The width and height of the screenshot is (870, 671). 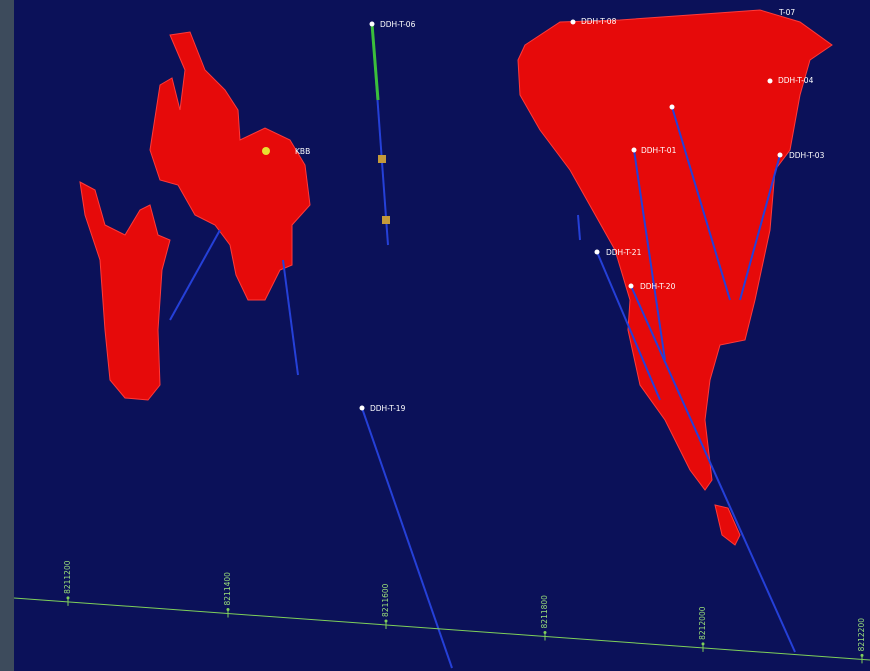 I want to click on grid-line, so click(x=441, y=629).